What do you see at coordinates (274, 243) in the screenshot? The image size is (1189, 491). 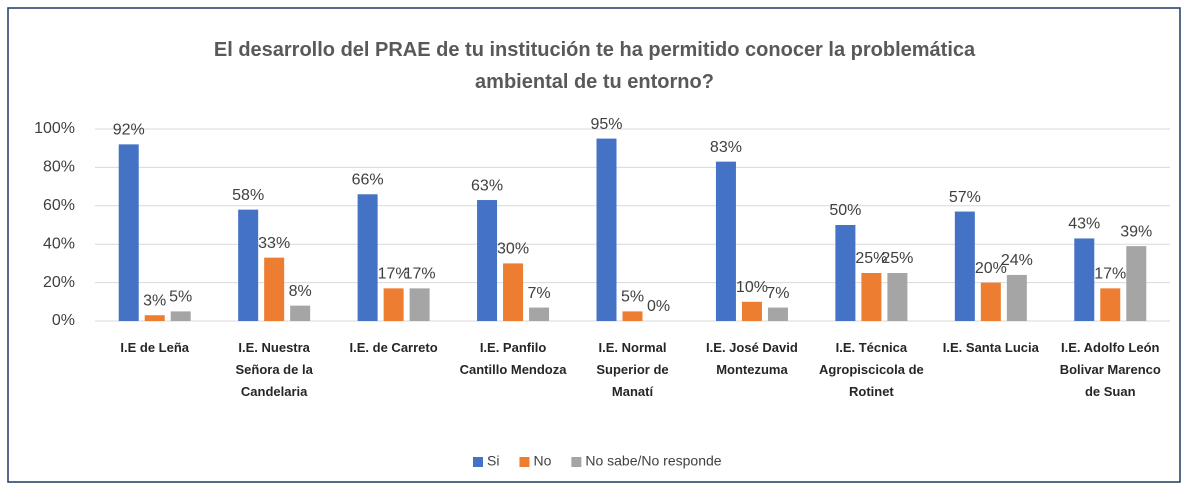 I see `data-label: 33%` at bounding box center [274, 243].